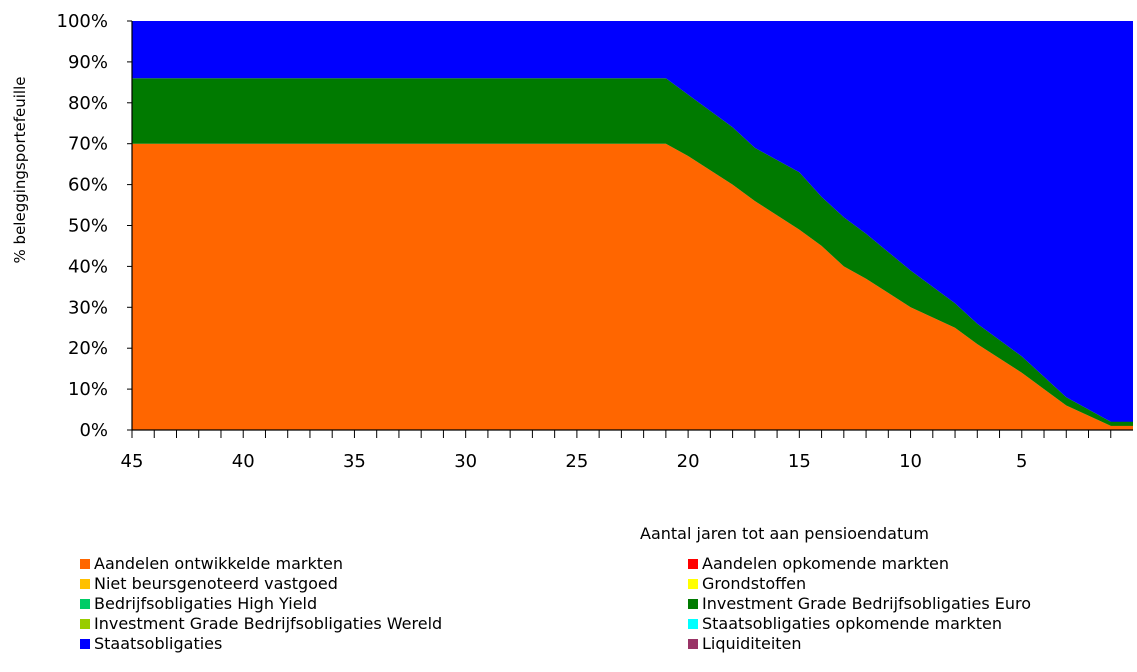 Image resolution: width=1137 pixels, height=672 pixels. I want to click on legend-item: Aandelen ontwikkelde markten, so click(211, 564).